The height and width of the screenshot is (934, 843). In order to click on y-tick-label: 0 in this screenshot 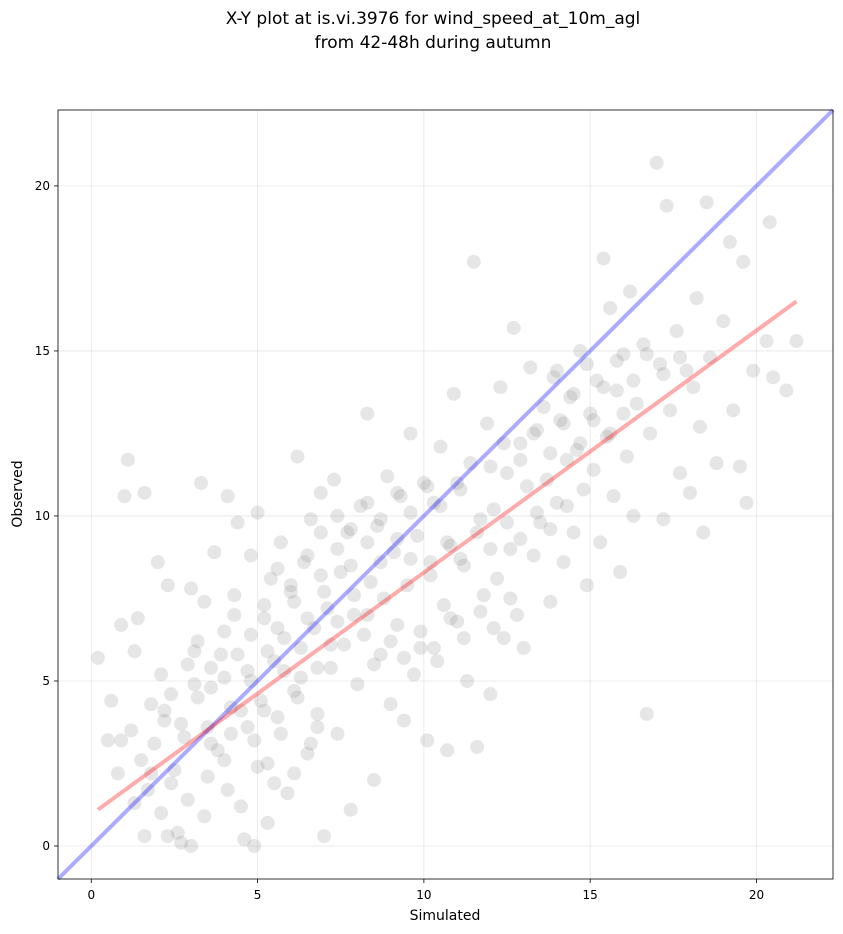, I will do `click(46, 846)`.